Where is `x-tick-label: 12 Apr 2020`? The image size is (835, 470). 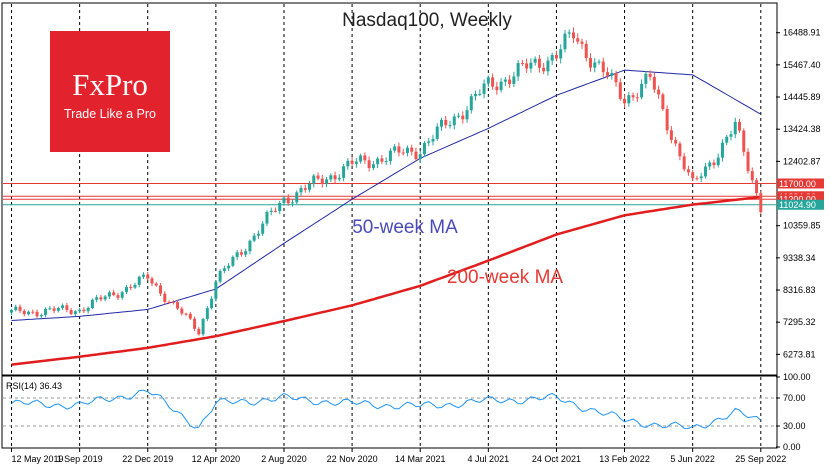
x-tick-label: 12 Apr 2020 is located at coordinates (216, 459).